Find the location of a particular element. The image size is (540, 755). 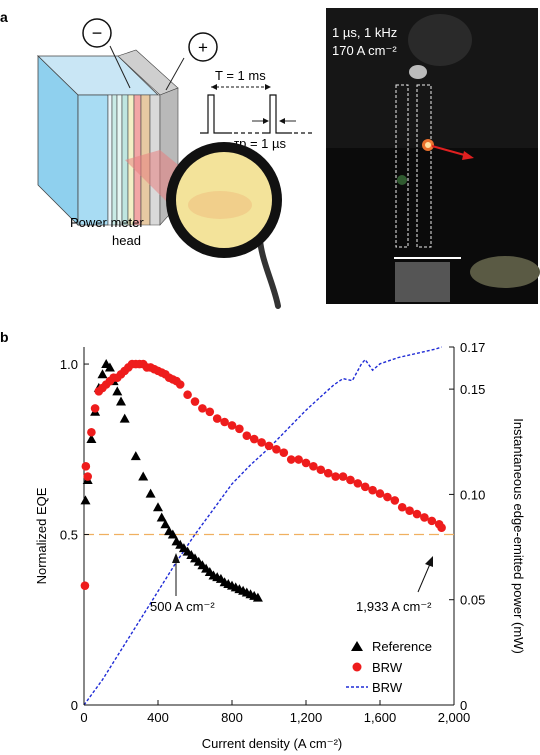

minus-sign: − is located at coordinates (97, 33).